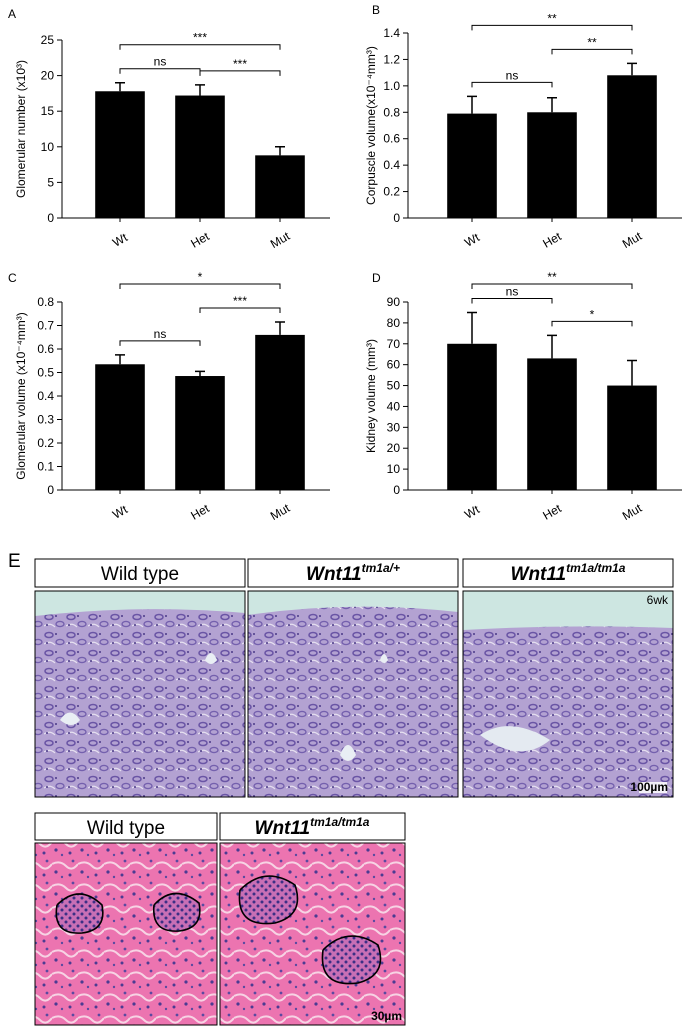 Image resolution: width=689 pixels, height=1028 pixels. I want to click on scale-bg, so click(653, 787).